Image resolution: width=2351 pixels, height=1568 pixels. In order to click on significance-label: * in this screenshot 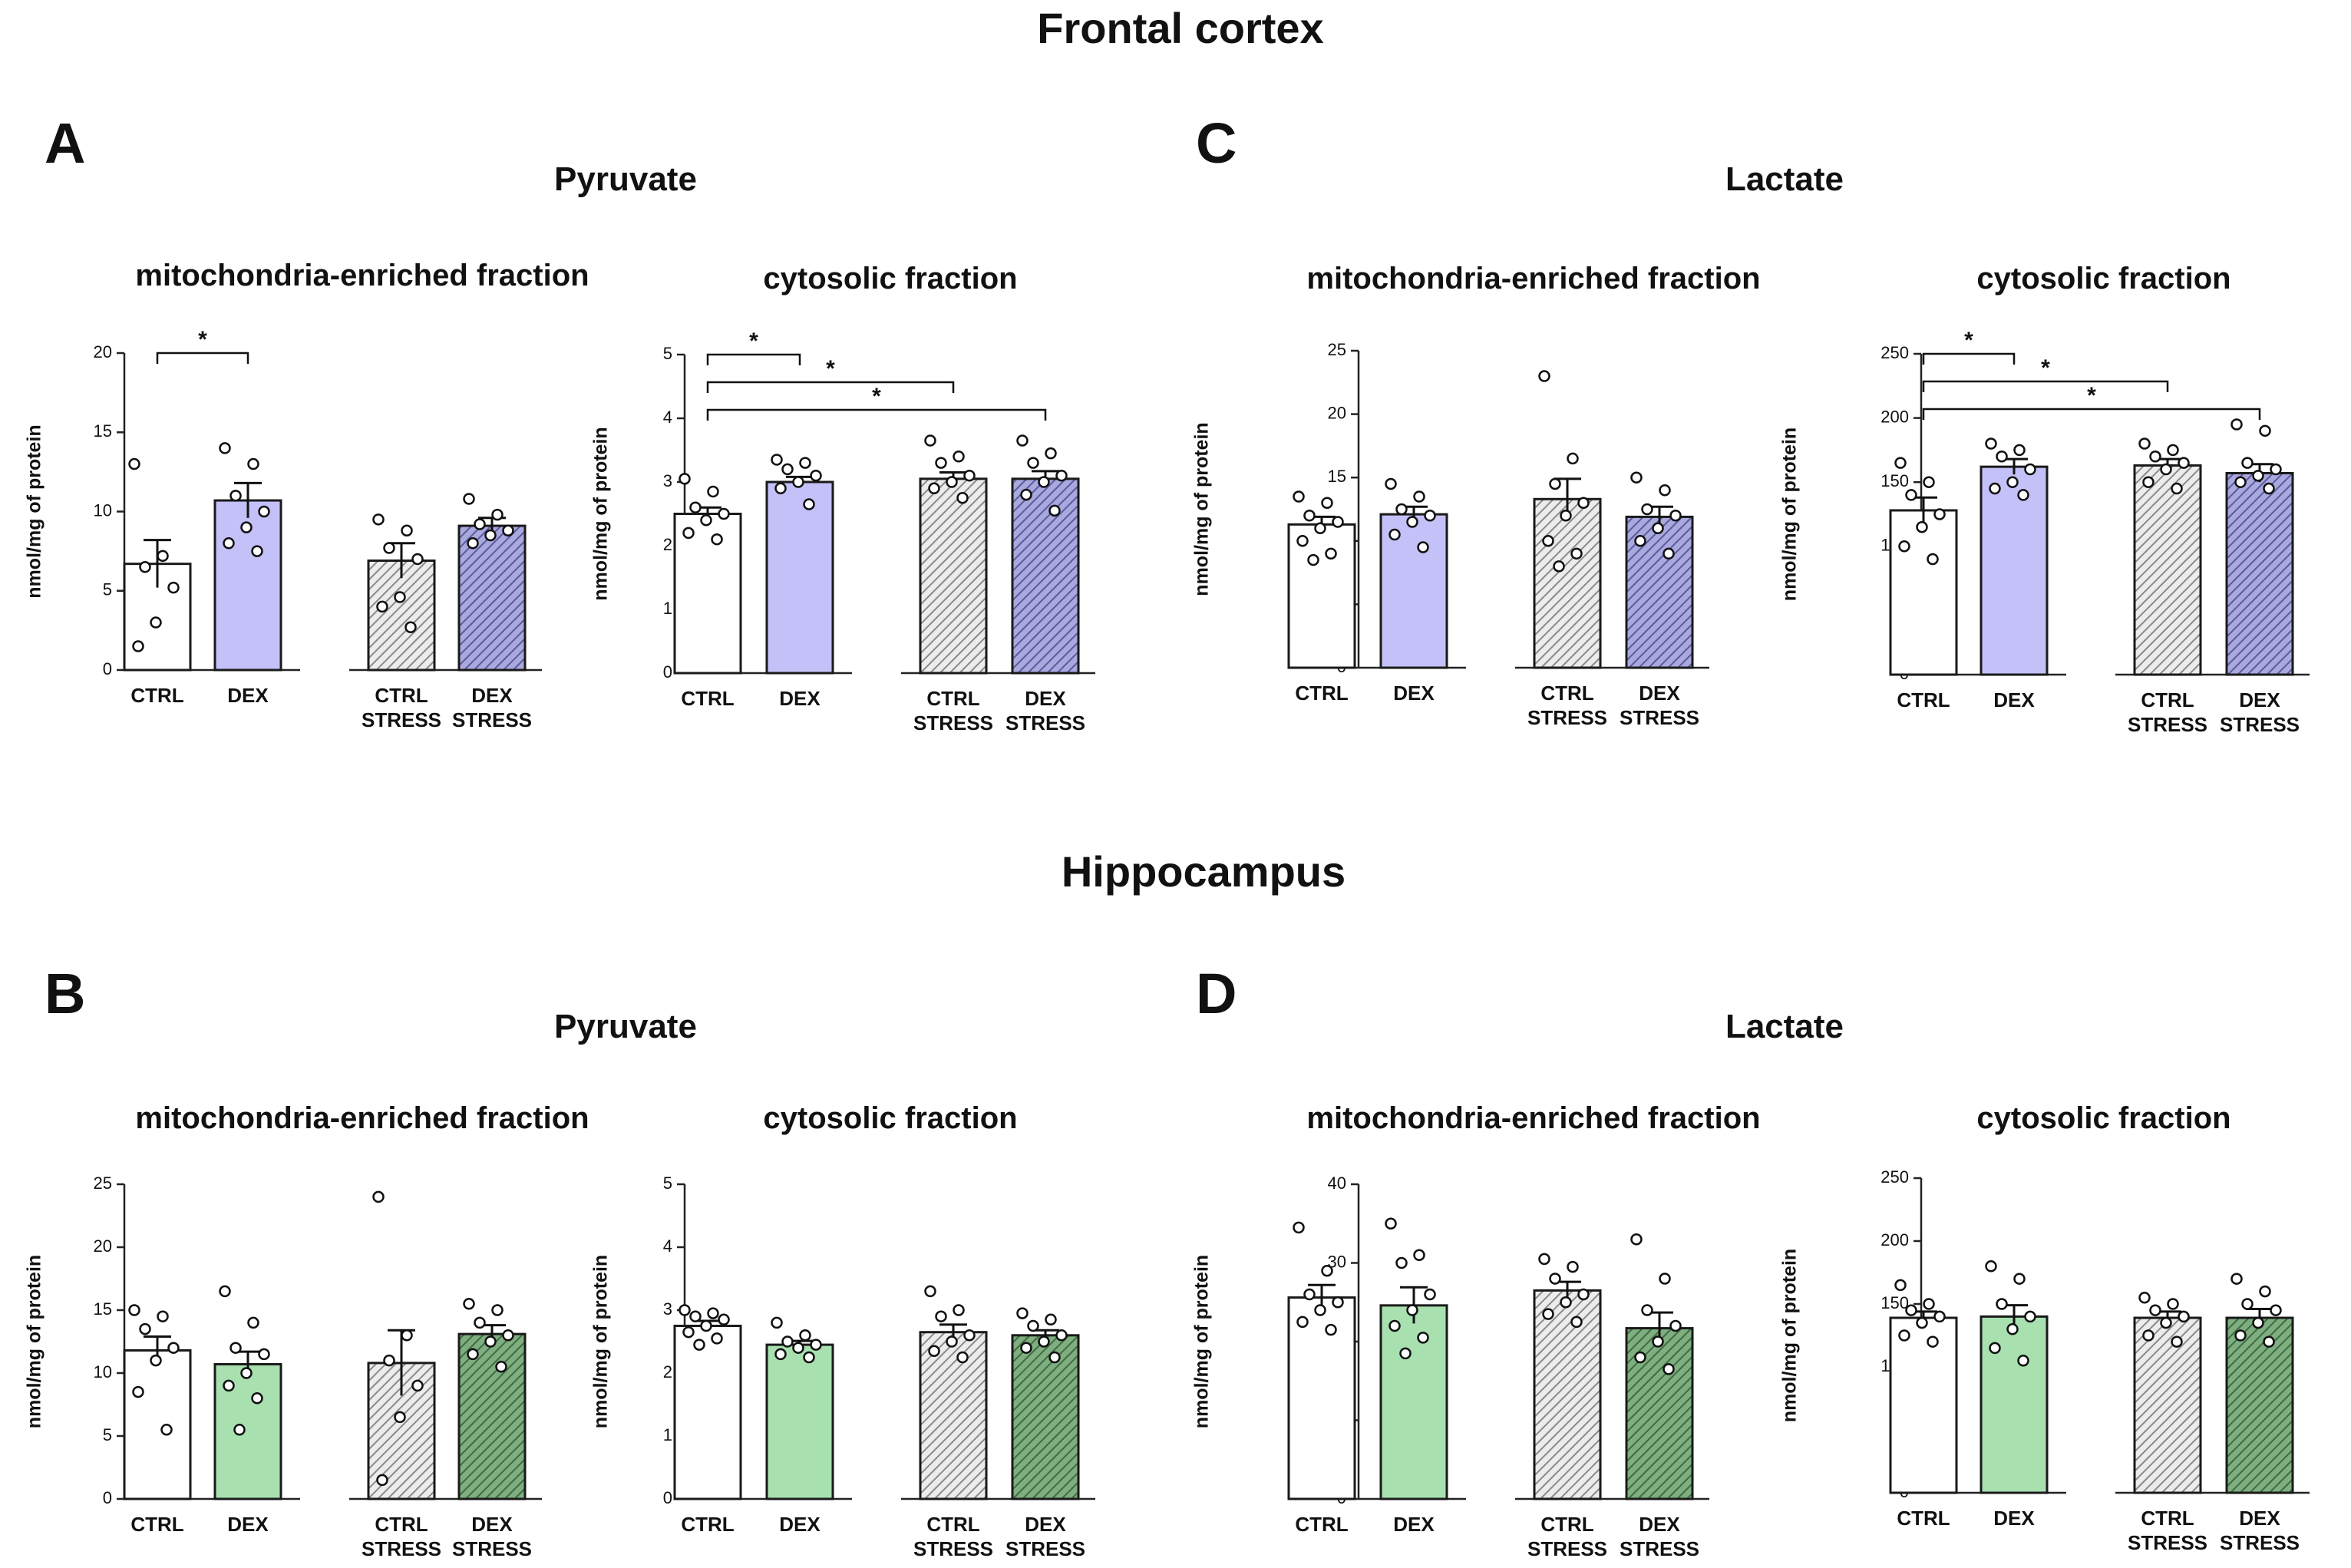, I will do `click(2045, 368)`.